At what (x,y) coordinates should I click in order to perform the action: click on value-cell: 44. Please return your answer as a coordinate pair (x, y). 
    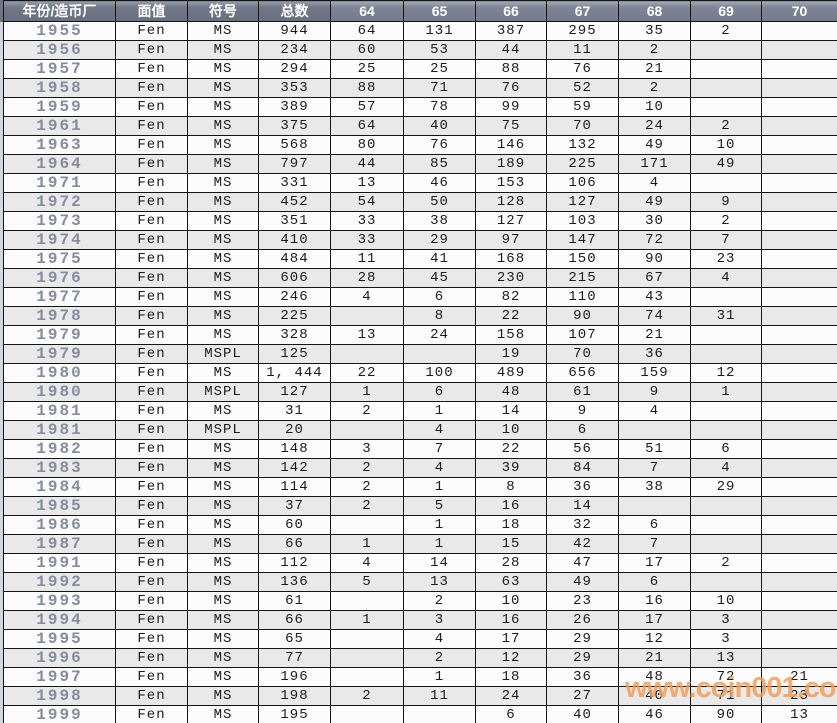
    Looking at the image, I should click on (511, 50).